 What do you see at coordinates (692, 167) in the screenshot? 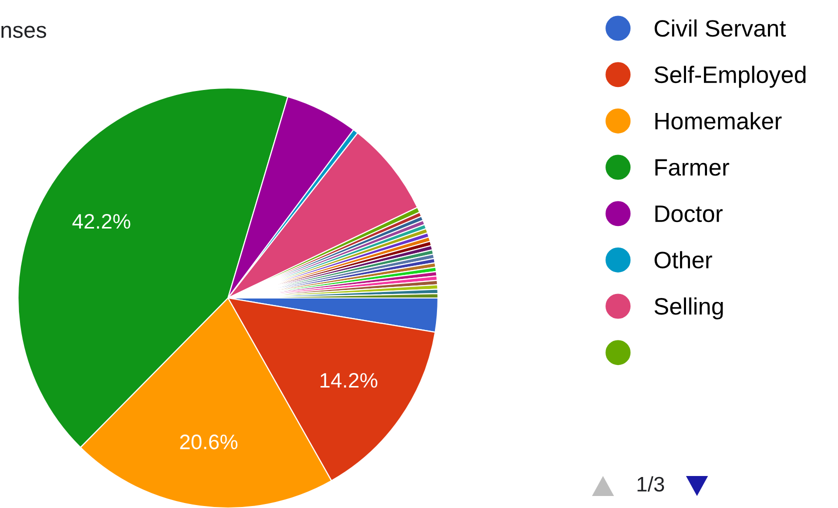
I see `legend-label: Farmer` at bounding box center [692, 167].